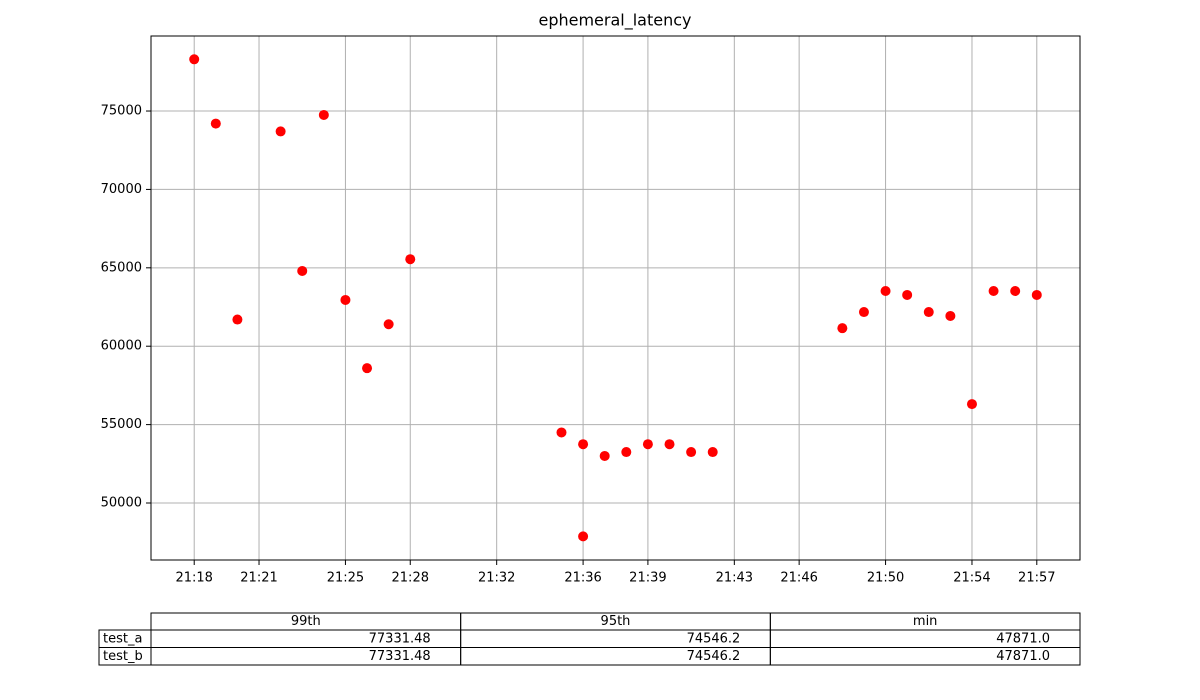  Describe the element at coordinates (614, 21) in the screenshot. I see `chart-title: ephemeral_latency` at that location.